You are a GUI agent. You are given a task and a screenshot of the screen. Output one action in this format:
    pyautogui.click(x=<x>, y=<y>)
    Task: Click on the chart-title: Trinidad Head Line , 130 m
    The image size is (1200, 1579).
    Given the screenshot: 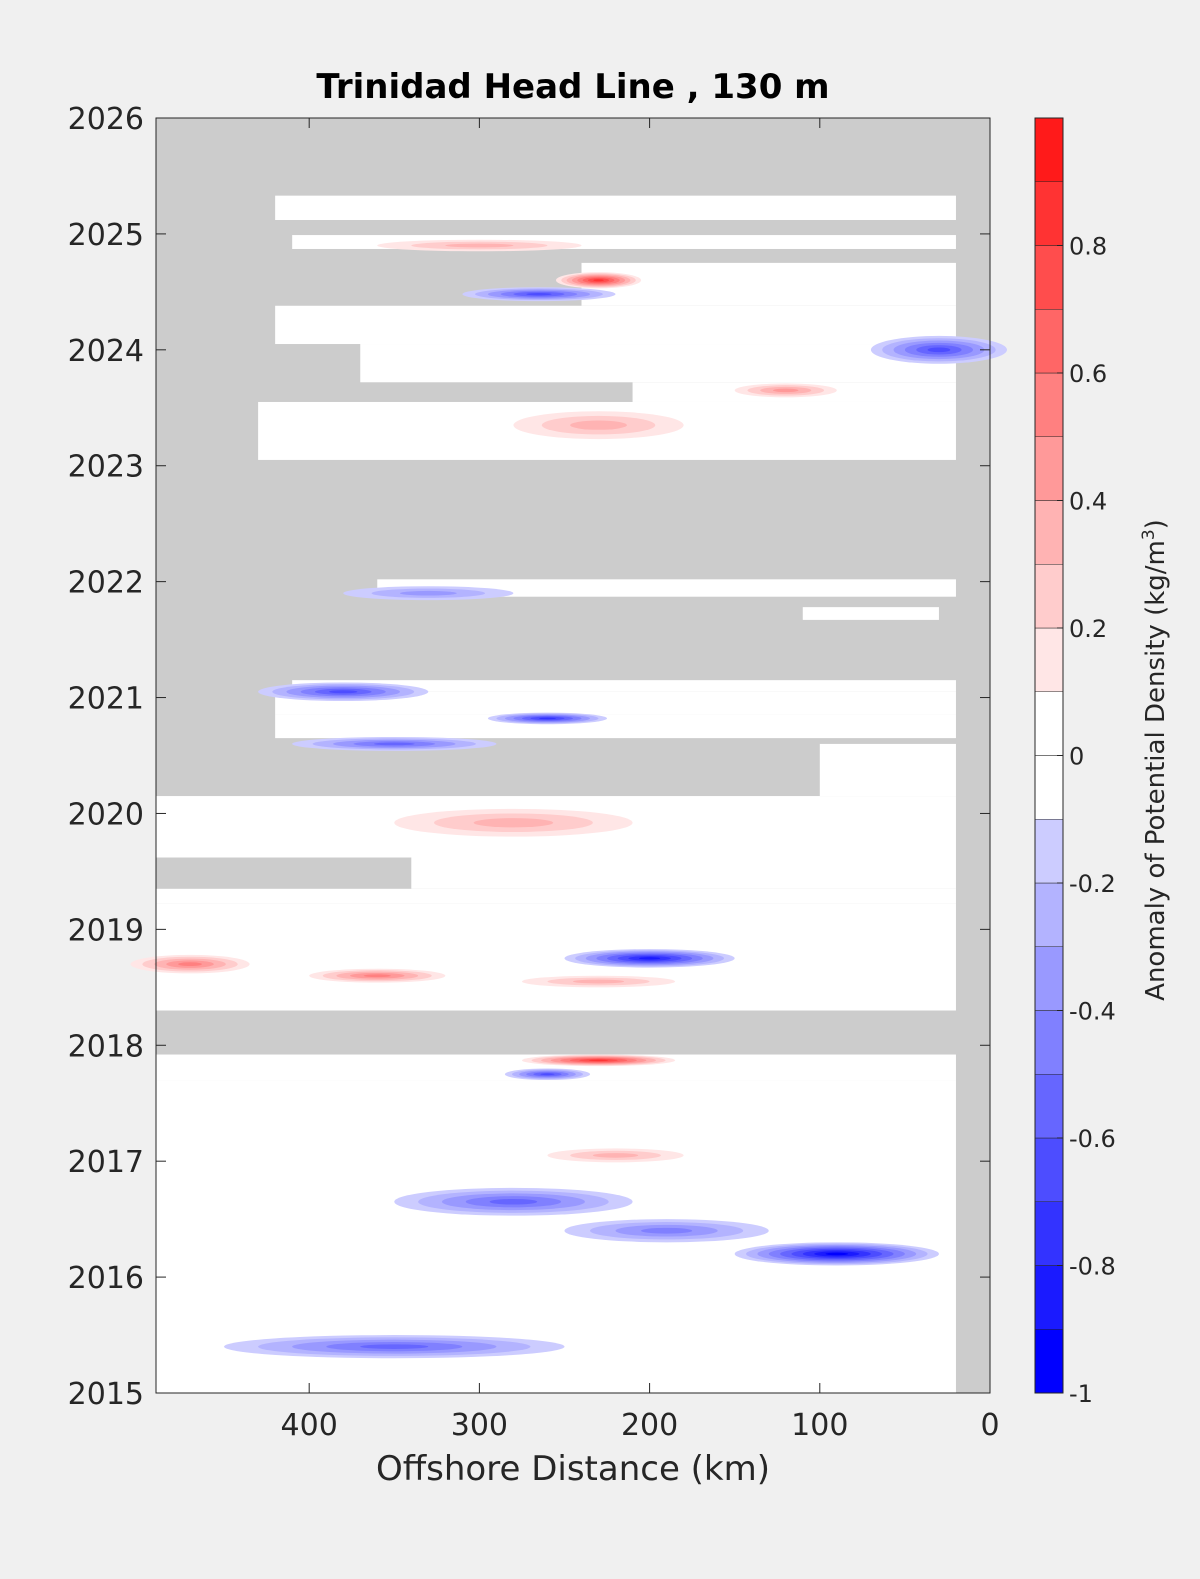 What is the action you would take?
    pyautogui.click(x=572, y=87)
    